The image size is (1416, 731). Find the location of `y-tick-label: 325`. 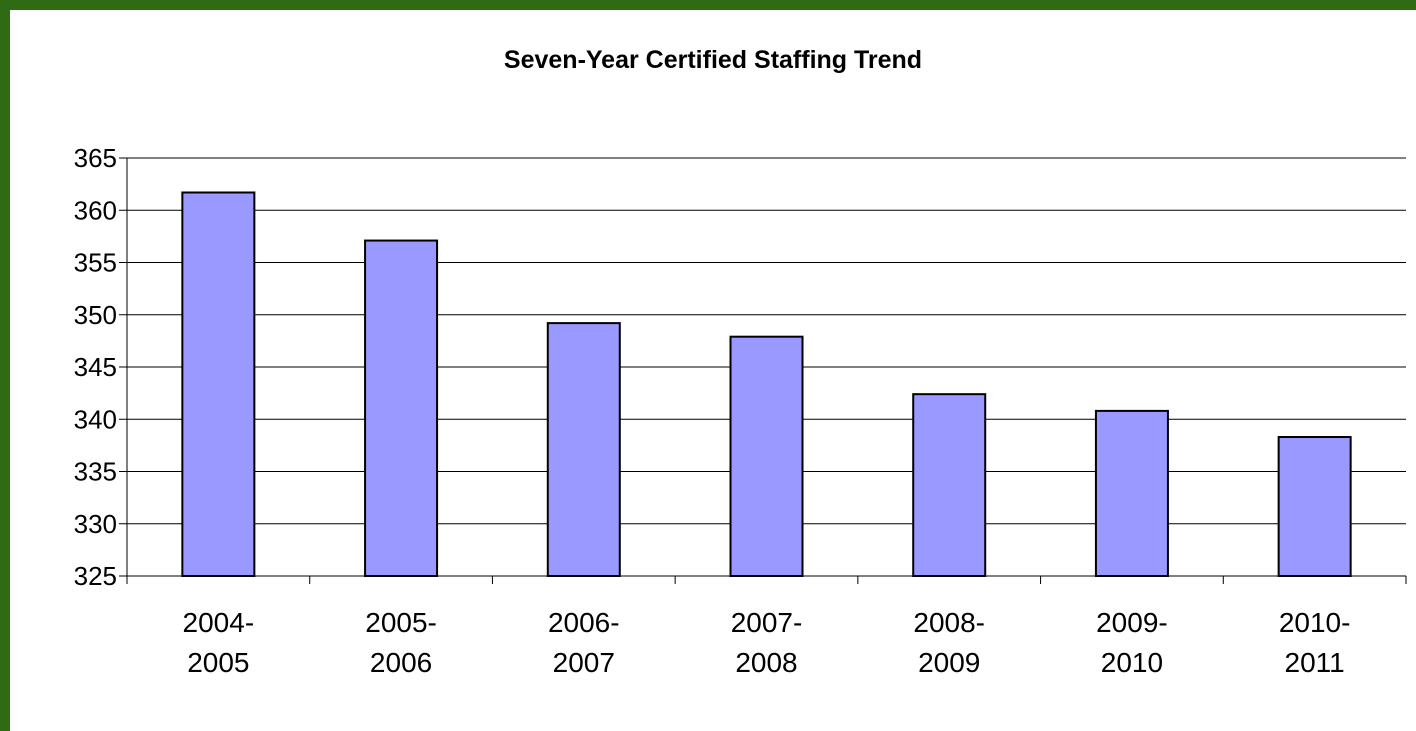

y-tick-label: 325 is located at coordinates (95, 576).